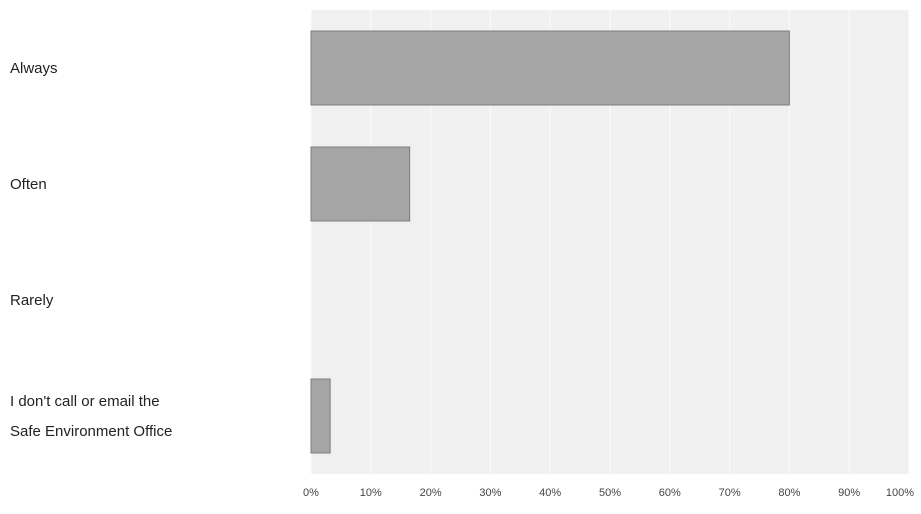  Describe the element at coordinates (900, 493) in the screenshot. I see `x-tick-label: 100%` at that location.